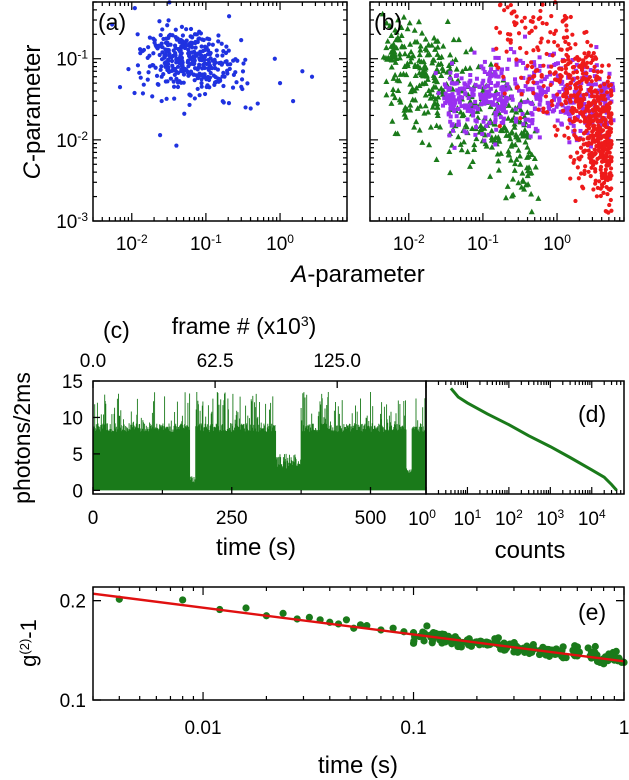 This screenshot has height=780, width=629. I want to click on y-tick-label-a-base: 10, so click(66, 141).